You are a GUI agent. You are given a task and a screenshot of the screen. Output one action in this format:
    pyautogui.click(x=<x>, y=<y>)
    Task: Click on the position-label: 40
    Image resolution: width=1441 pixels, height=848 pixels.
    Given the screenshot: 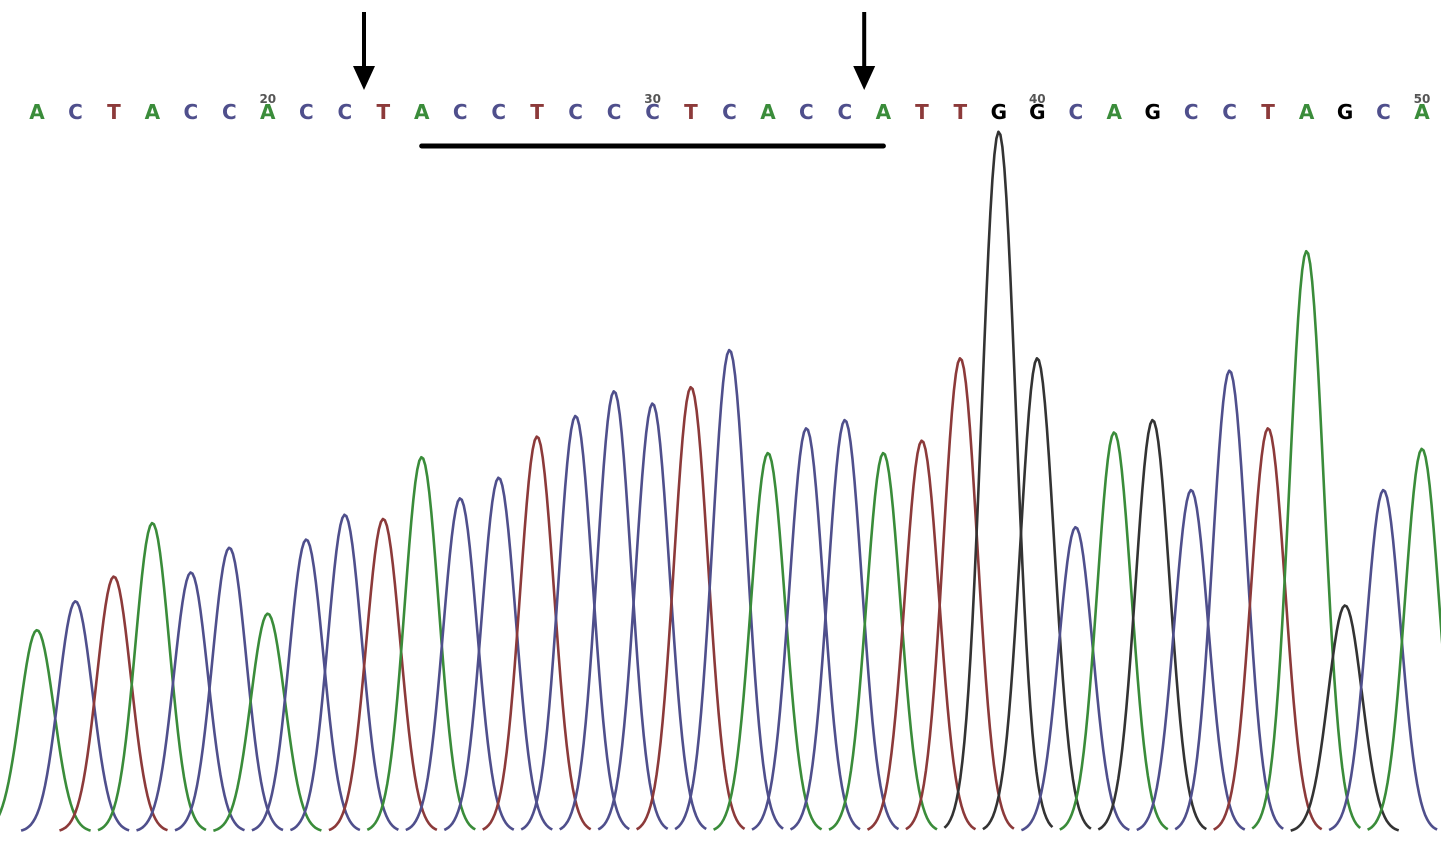 What is the action you would take?
    pyautogui.click(x=1037, y=99)
    